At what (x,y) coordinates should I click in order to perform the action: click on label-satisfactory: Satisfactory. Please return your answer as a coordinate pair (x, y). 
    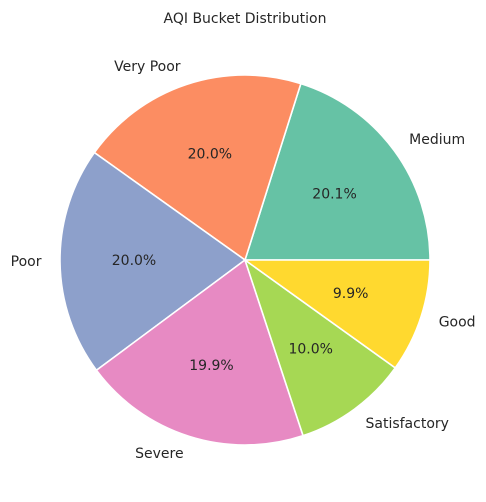
    Looking at the image, I should click on (406, 424).